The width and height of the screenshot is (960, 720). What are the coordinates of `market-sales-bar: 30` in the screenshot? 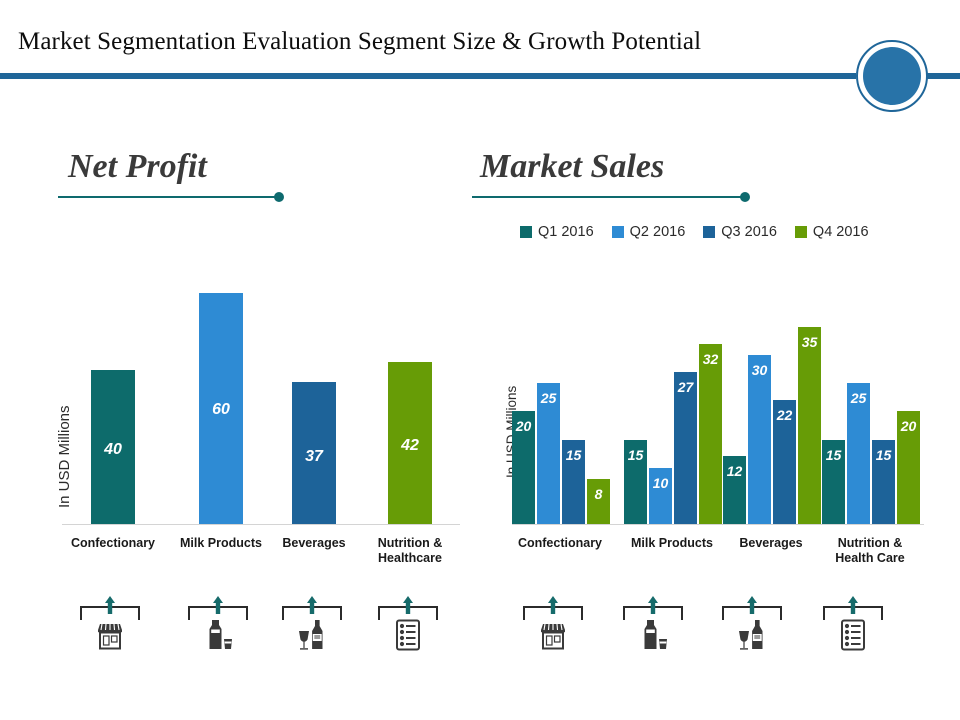 It's located at (759, 439).